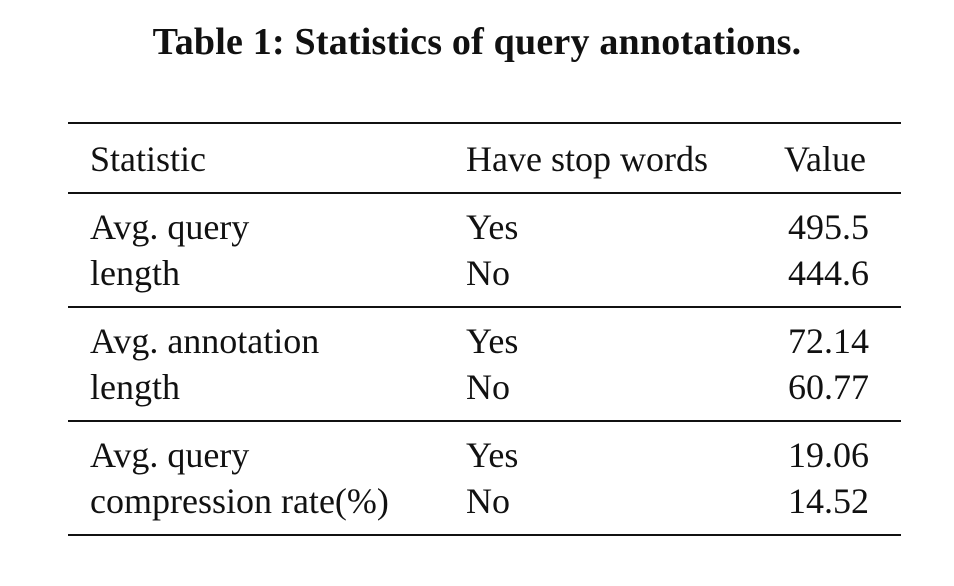 The image size is (954, 586). What do you see at coordinates (148, 159) in the screenshot?
I see `header-statistic: Statistic` at bounding box center [148, 159].